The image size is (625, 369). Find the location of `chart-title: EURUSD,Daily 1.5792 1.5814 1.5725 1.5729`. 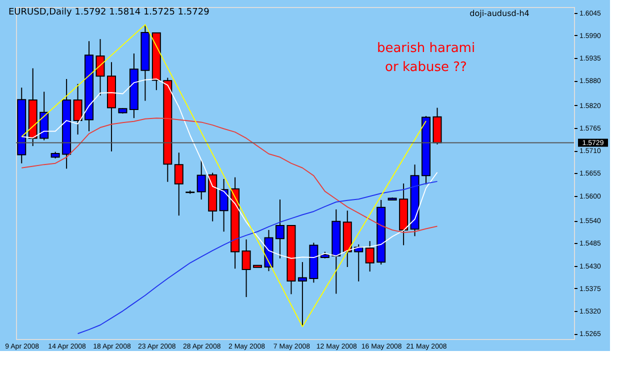

chart-title: EURUSD,Daily 1.5792 1.5814 1.5725 1.5729 is located at coordinates (109, 12).